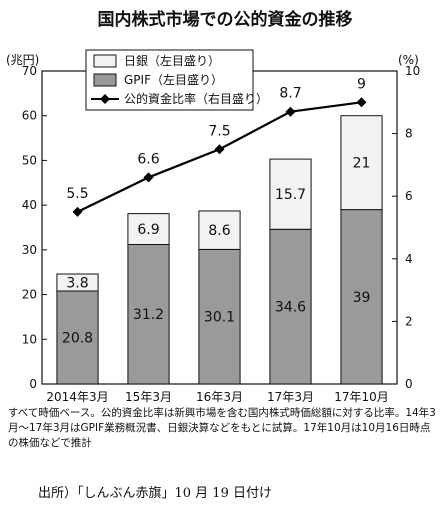  Describe the element at coordinates (29, 205) in the screenshot. I see `left-tick-label: 40` at that location.